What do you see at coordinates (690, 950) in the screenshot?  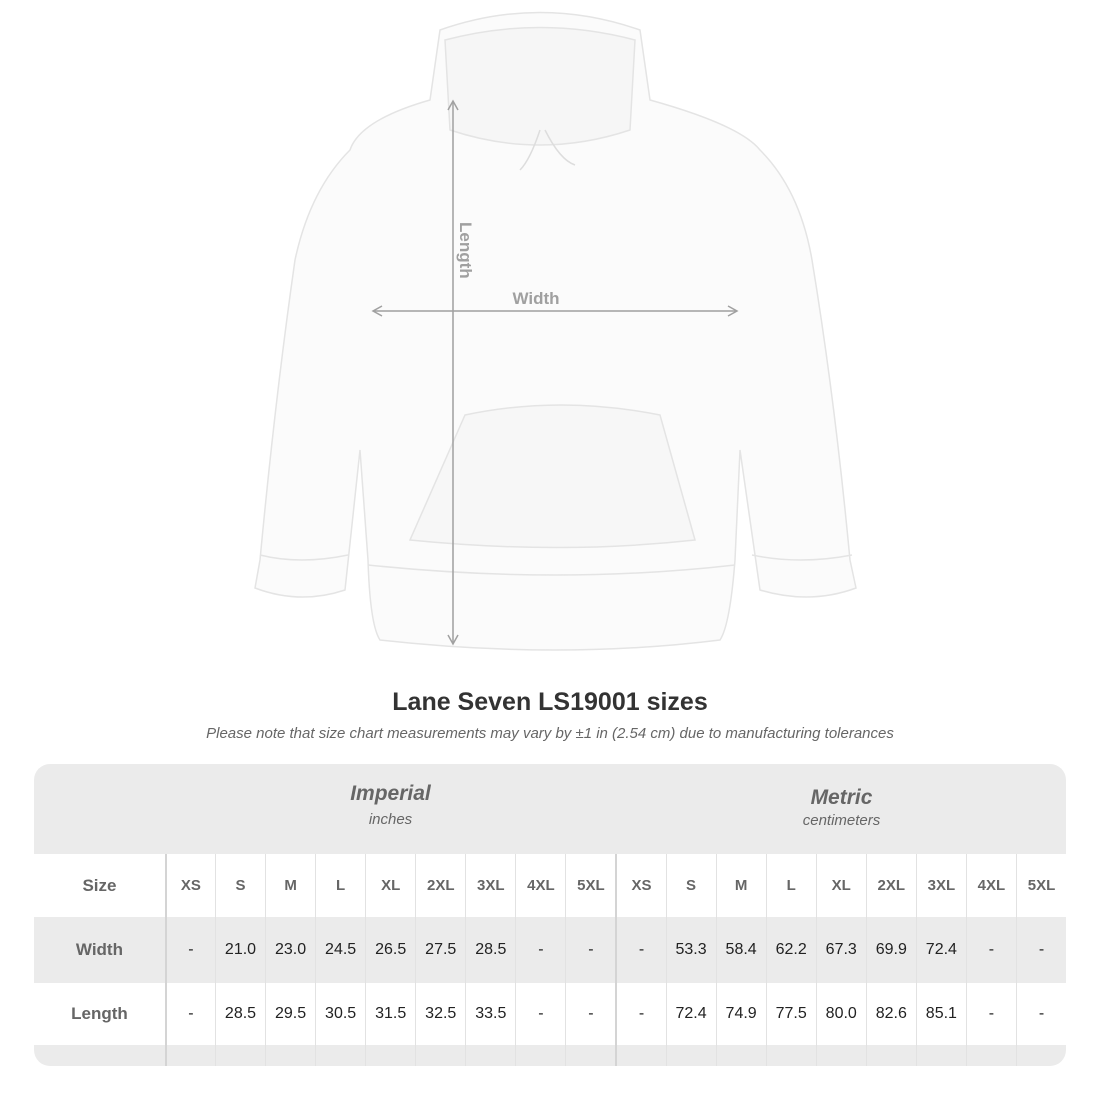 I see `table-cell: 53.3` at bounding box center [690, 950].